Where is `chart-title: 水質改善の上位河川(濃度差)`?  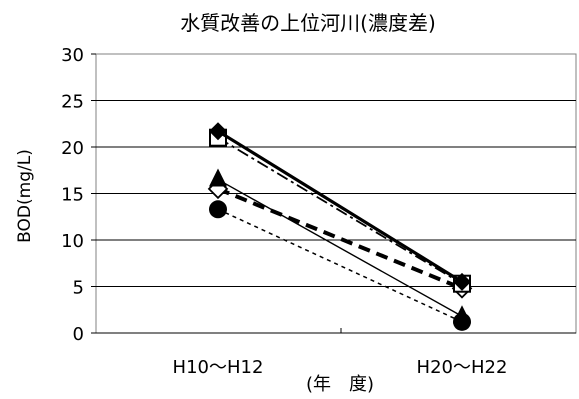 chart-title: 水質改善の上位河川(濃度差) is located at coordinates (308, 23).